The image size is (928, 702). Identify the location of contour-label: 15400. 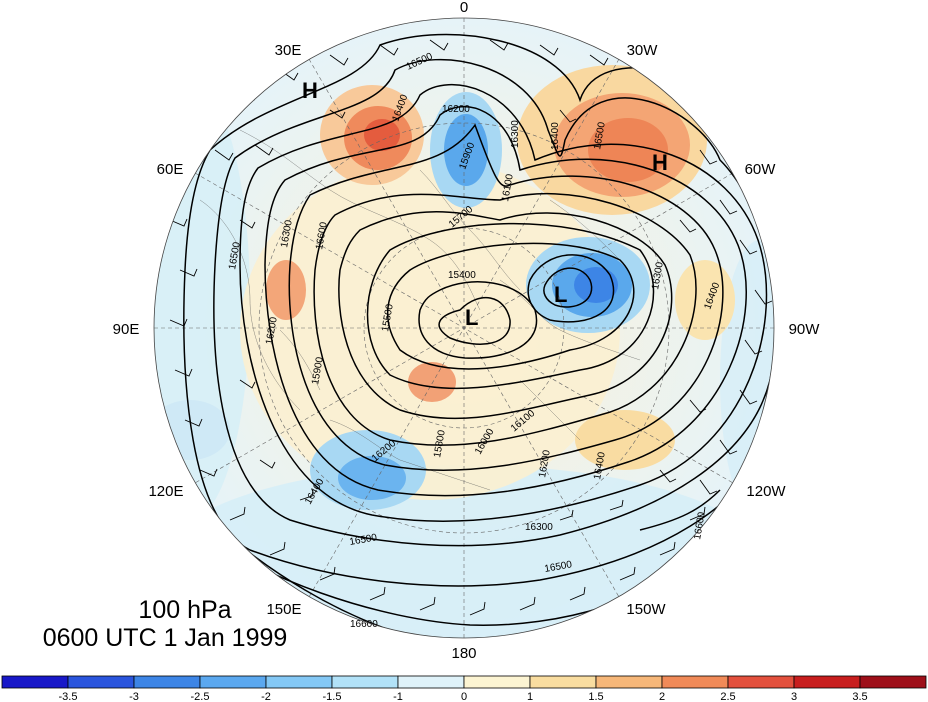
(462, 275).